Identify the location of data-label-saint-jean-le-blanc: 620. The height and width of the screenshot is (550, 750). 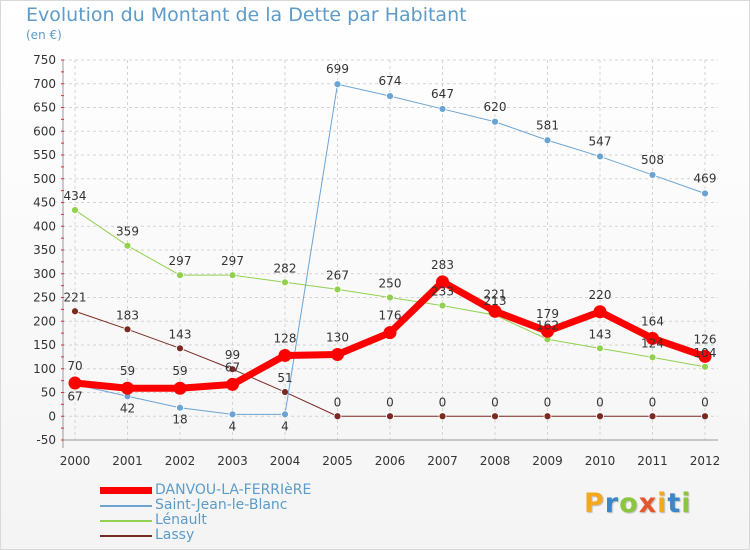
(495, 107).